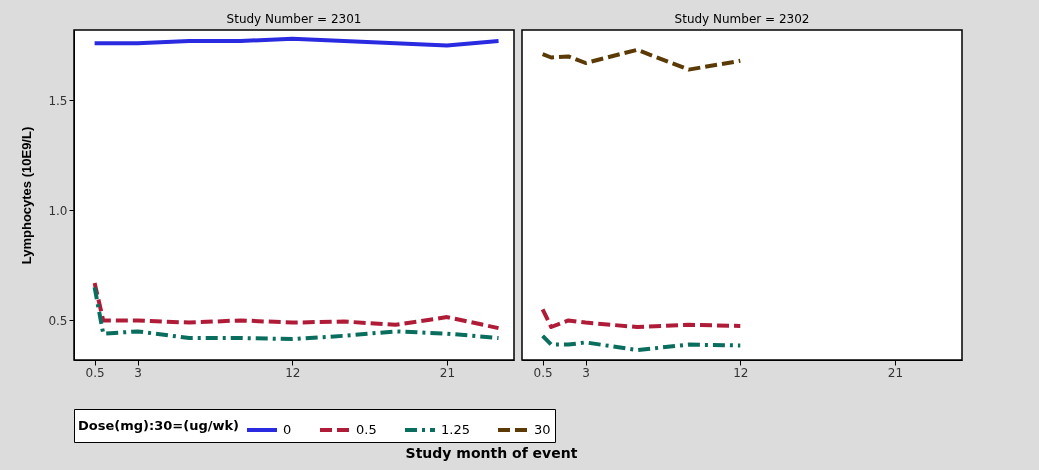 Image resolution: width=1039 pixels, height=470 pixels. I want to click on legend-title: Dose(mg):30=(ug/wk), so click(159, 425).